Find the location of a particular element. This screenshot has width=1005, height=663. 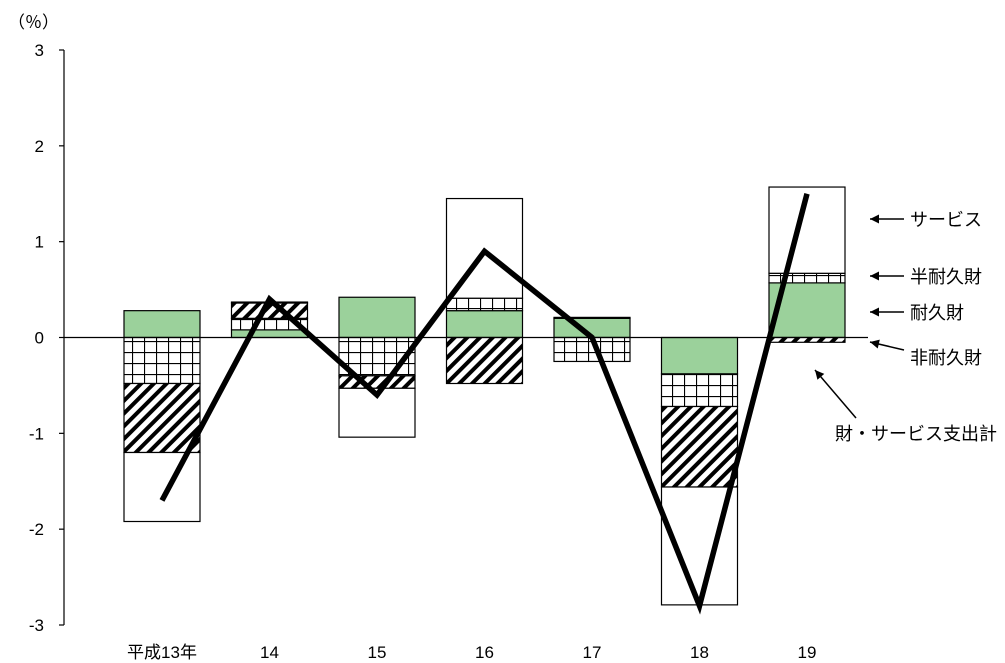

y-tick-label: 0 is located at coordinates (39, 338).